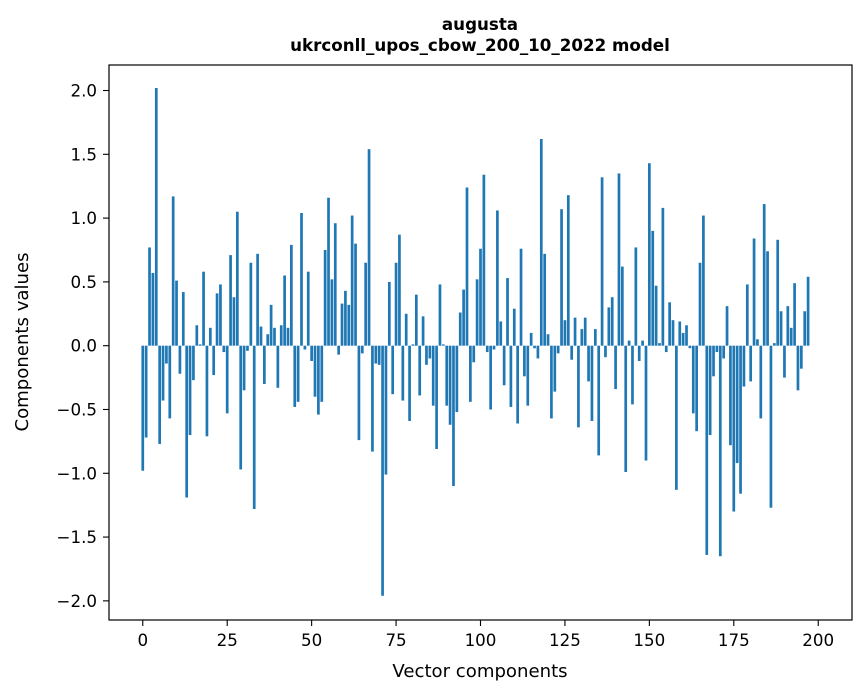 The image size is (867, 696). Describe the element at coordinates (395, 640) in the screenshot. I see `x-tick-label: 75` at that location.